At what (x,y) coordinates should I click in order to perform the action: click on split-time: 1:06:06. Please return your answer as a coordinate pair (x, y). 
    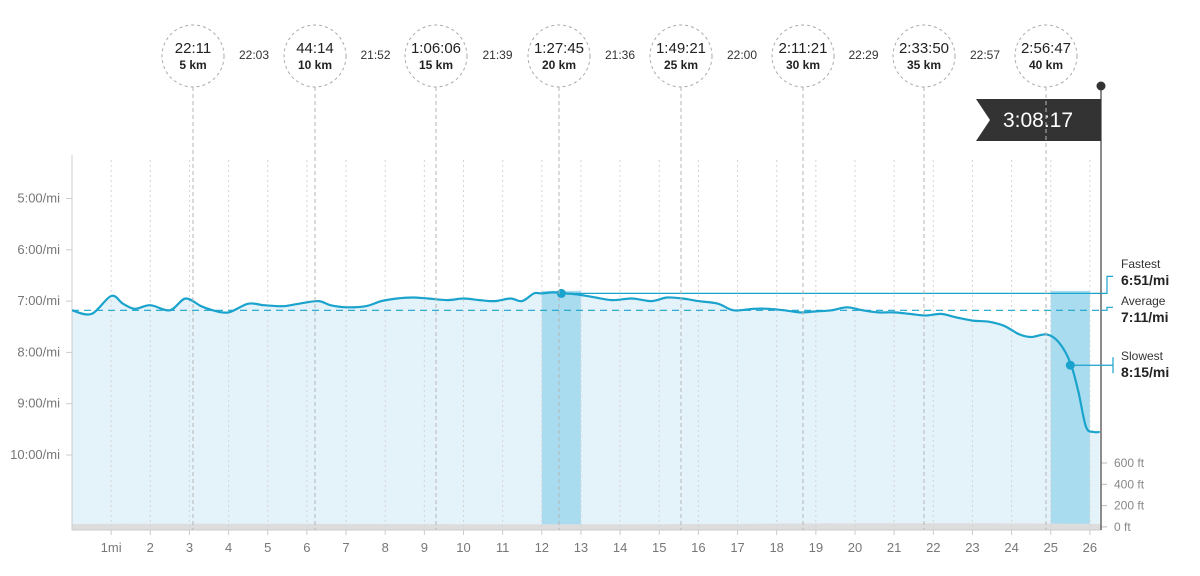
    Looking at the image, I should click on (436, 48).